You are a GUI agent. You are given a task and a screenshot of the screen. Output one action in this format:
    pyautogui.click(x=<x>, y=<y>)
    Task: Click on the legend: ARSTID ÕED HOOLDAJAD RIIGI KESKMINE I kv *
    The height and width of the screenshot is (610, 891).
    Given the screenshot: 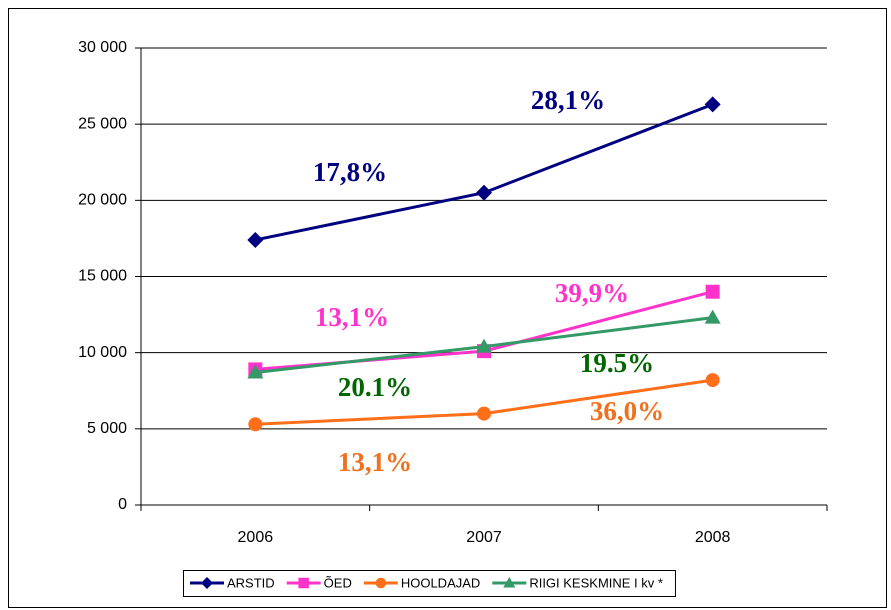 What is the action you would take?
    pyautogui.click(x=429, y=583)
    